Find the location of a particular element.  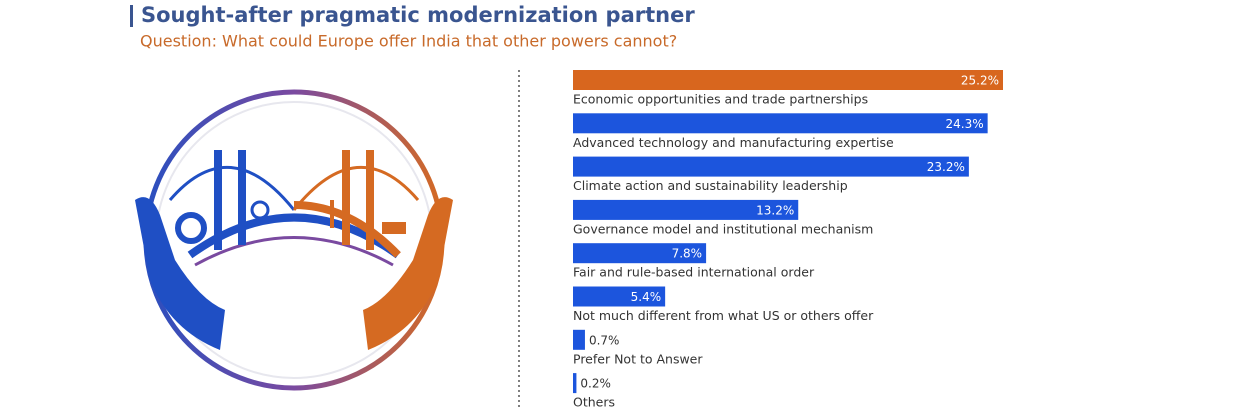

category-label: Fair and rule-based international order is located at coordinates (694, 272).